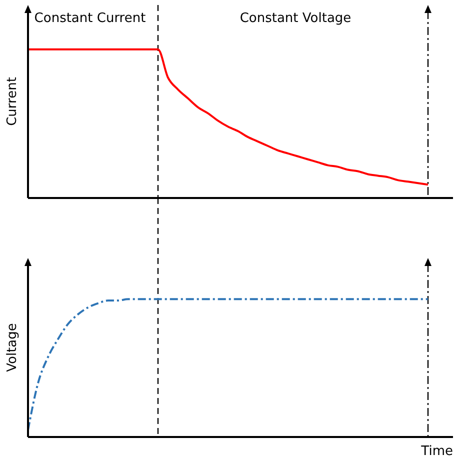  What do you see at coordinates (296, 18) in the screenshot?
I see `text: Constant Voltage` at bounding box center [296, 18].